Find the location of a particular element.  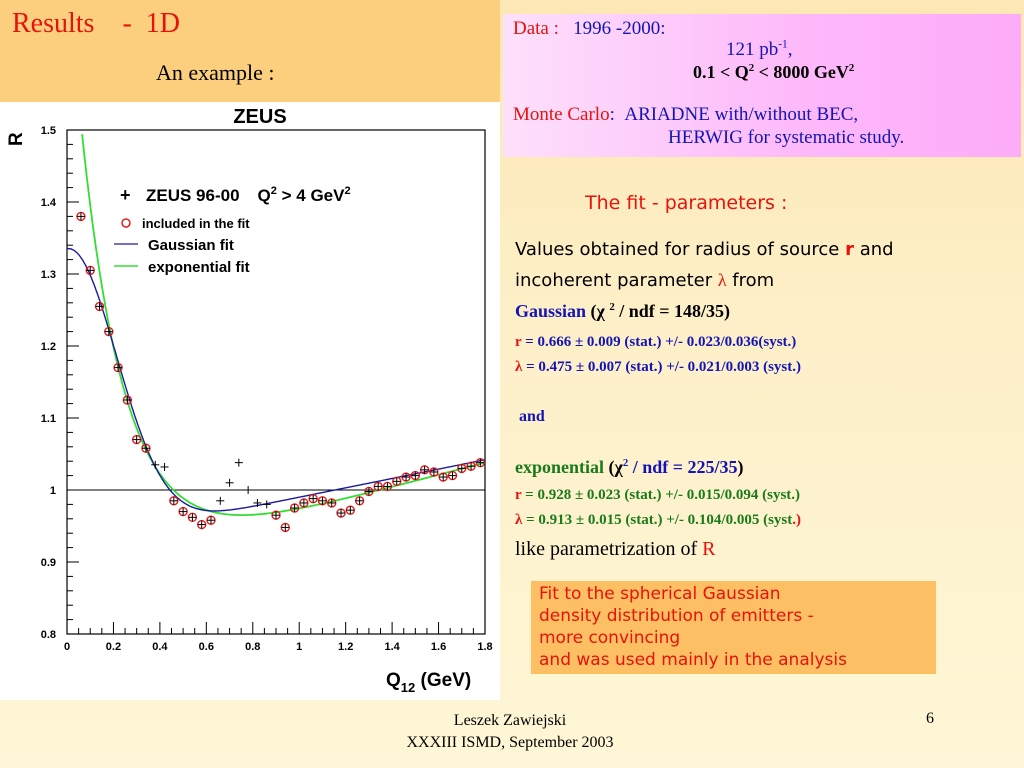

y-tick-label: 1.2 is located at coordinates (48, 347).